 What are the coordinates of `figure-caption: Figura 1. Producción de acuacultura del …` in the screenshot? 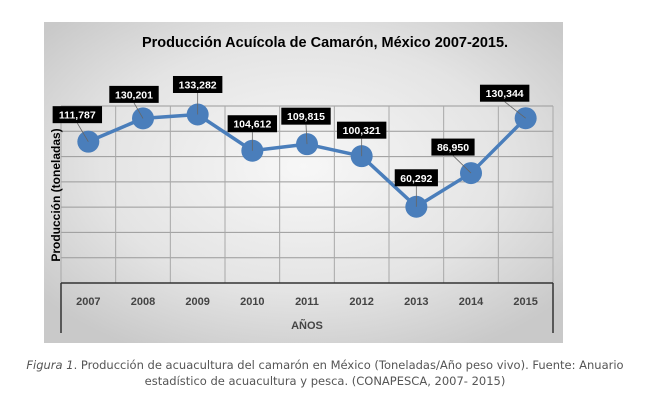 It's located at (325, 373).